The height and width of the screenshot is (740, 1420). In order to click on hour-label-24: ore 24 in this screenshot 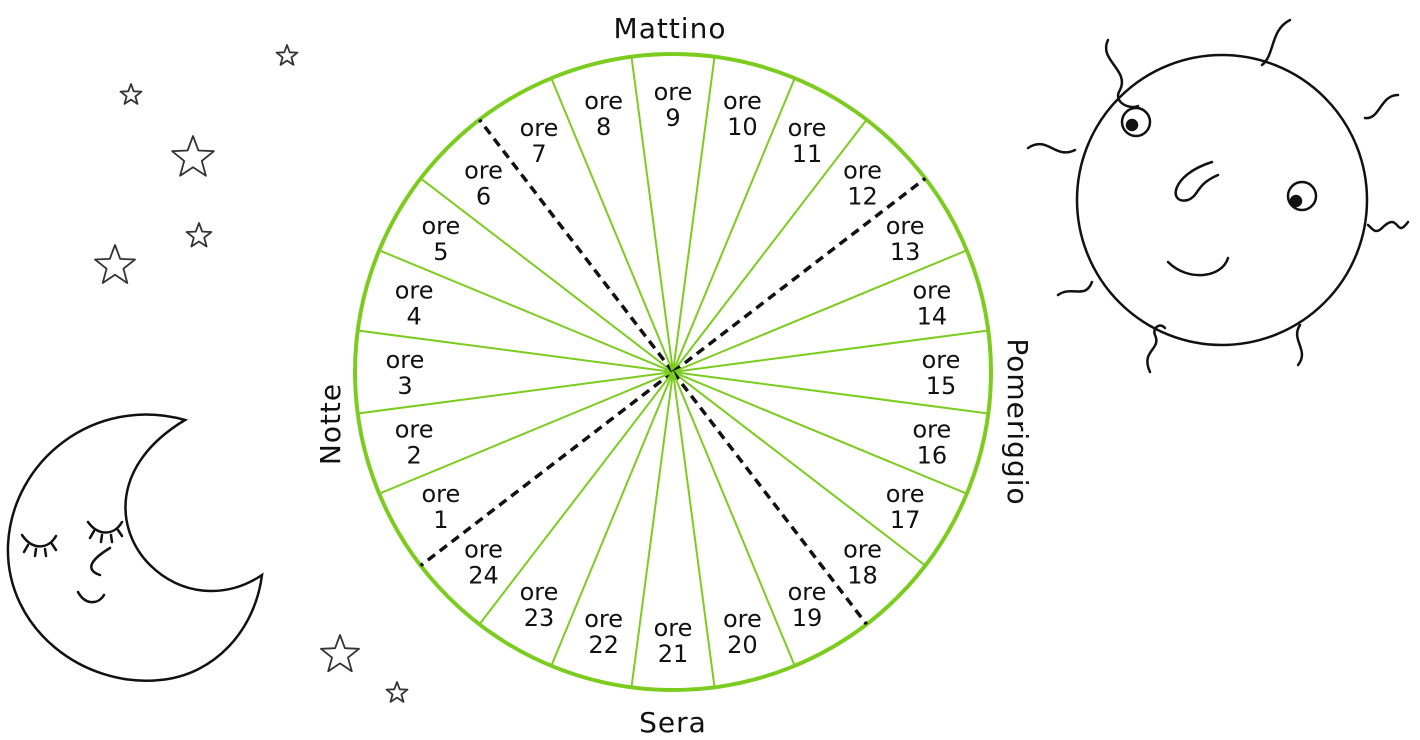, I will do `click(483, 563)`.